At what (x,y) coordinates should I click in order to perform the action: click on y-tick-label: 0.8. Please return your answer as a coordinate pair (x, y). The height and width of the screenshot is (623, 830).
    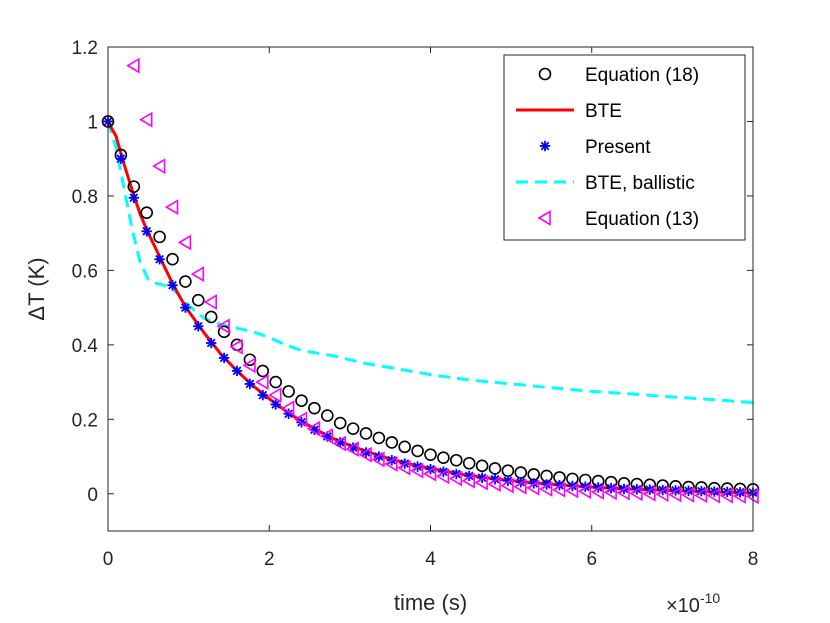
    Looking at the image, I should click on (85, 197).